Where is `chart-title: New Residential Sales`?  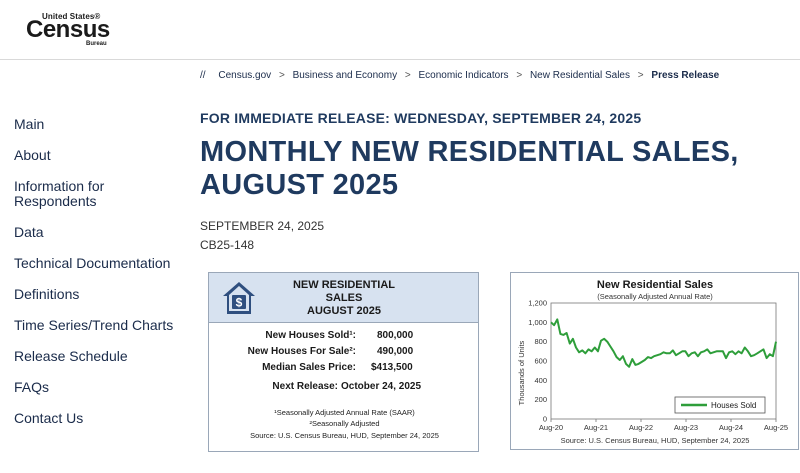
chart-title: New Residential Sales is located at coordinates (655, 285).